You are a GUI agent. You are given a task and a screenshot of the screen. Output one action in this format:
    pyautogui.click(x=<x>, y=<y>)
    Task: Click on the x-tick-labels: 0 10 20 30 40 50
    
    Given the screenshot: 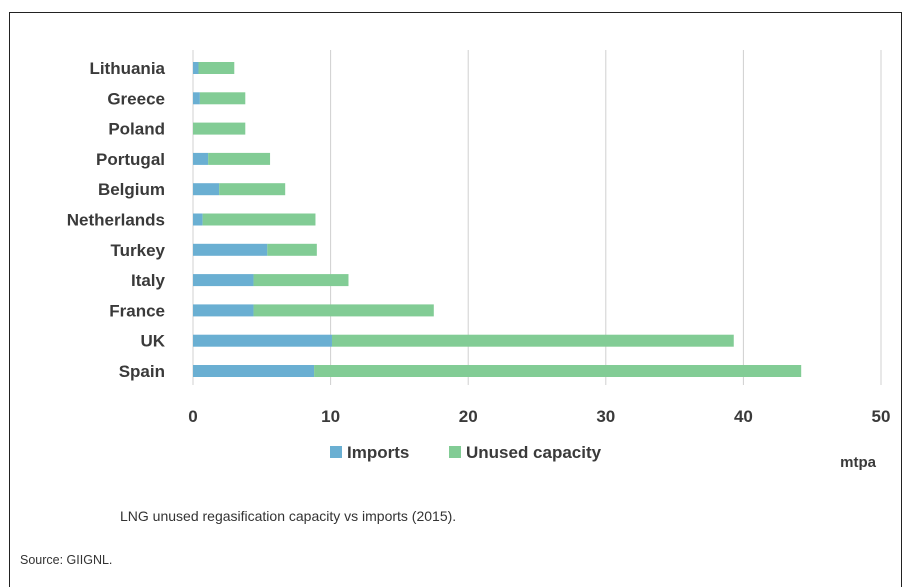 What is the action you would take?
    pyautogui.click(x=539, y=416)
    